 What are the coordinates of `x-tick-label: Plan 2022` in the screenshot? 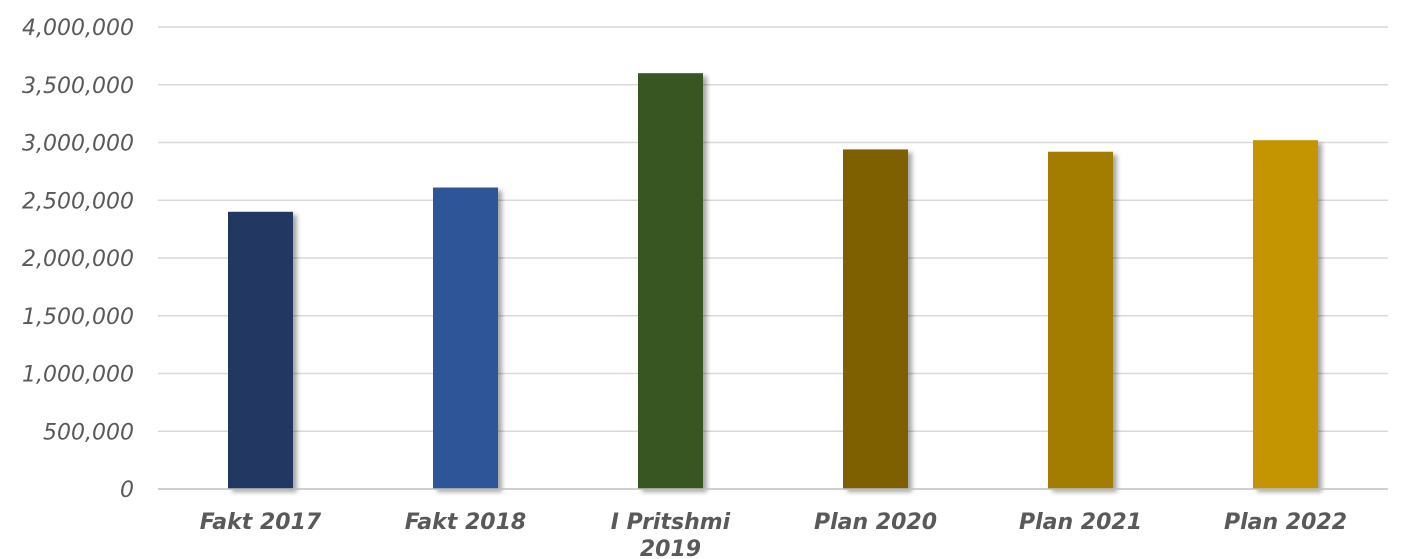 It's located at (1285, 522).